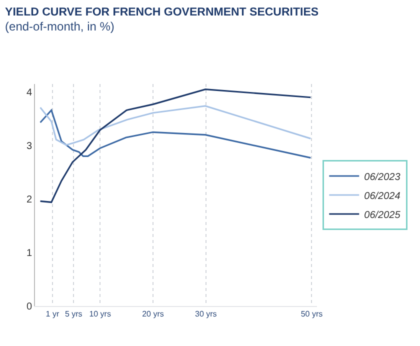 The height and width of the screenshot is (346, 420). Describe the element at coordinates (382, 196) in the screenshot. I see `legend-label: 06/2024` at that location.